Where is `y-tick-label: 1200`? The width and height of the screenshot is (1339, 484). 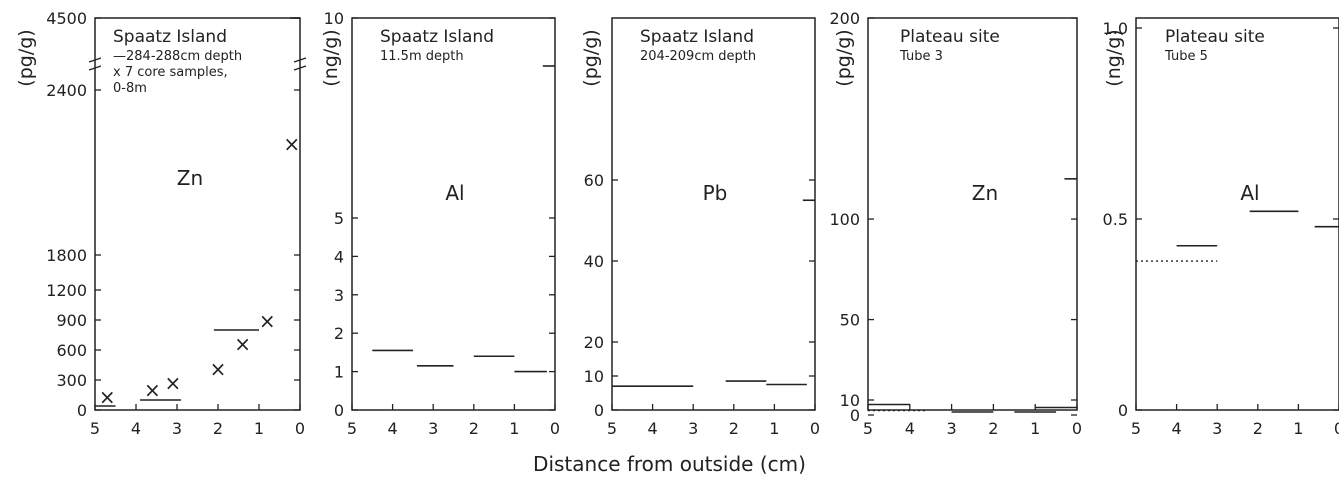 y-tick-label: 1200 is located at coordinates (66, 290).